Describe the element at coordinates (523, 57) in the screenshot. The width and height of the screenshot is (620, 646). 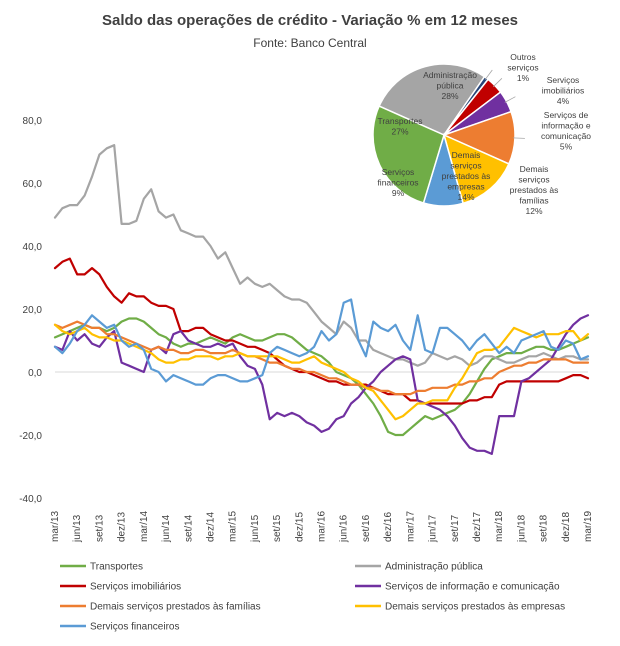
I see `pie-label-line: Outros` at that location.